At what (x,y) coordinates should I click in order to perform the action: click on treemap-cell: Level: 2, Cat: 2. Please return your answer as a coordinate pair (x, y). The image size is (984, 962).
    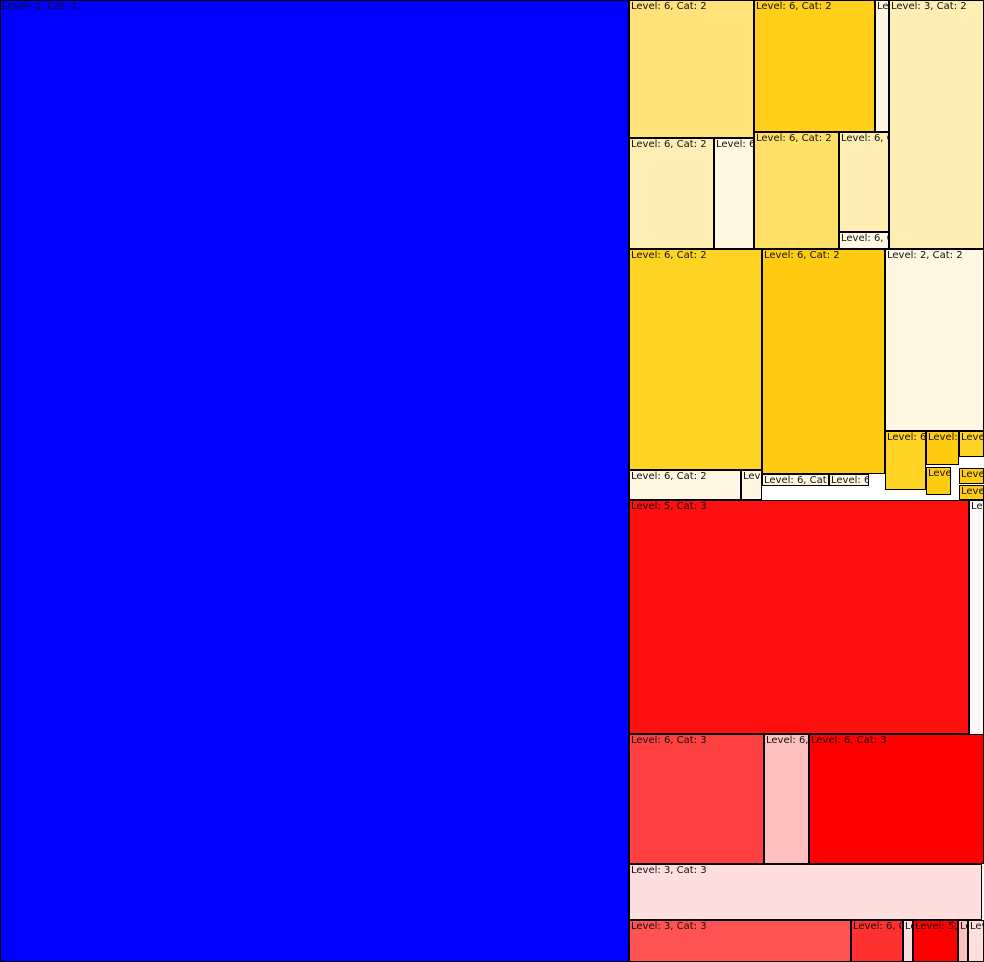
    Looking at the image, I should click on (934, 340).